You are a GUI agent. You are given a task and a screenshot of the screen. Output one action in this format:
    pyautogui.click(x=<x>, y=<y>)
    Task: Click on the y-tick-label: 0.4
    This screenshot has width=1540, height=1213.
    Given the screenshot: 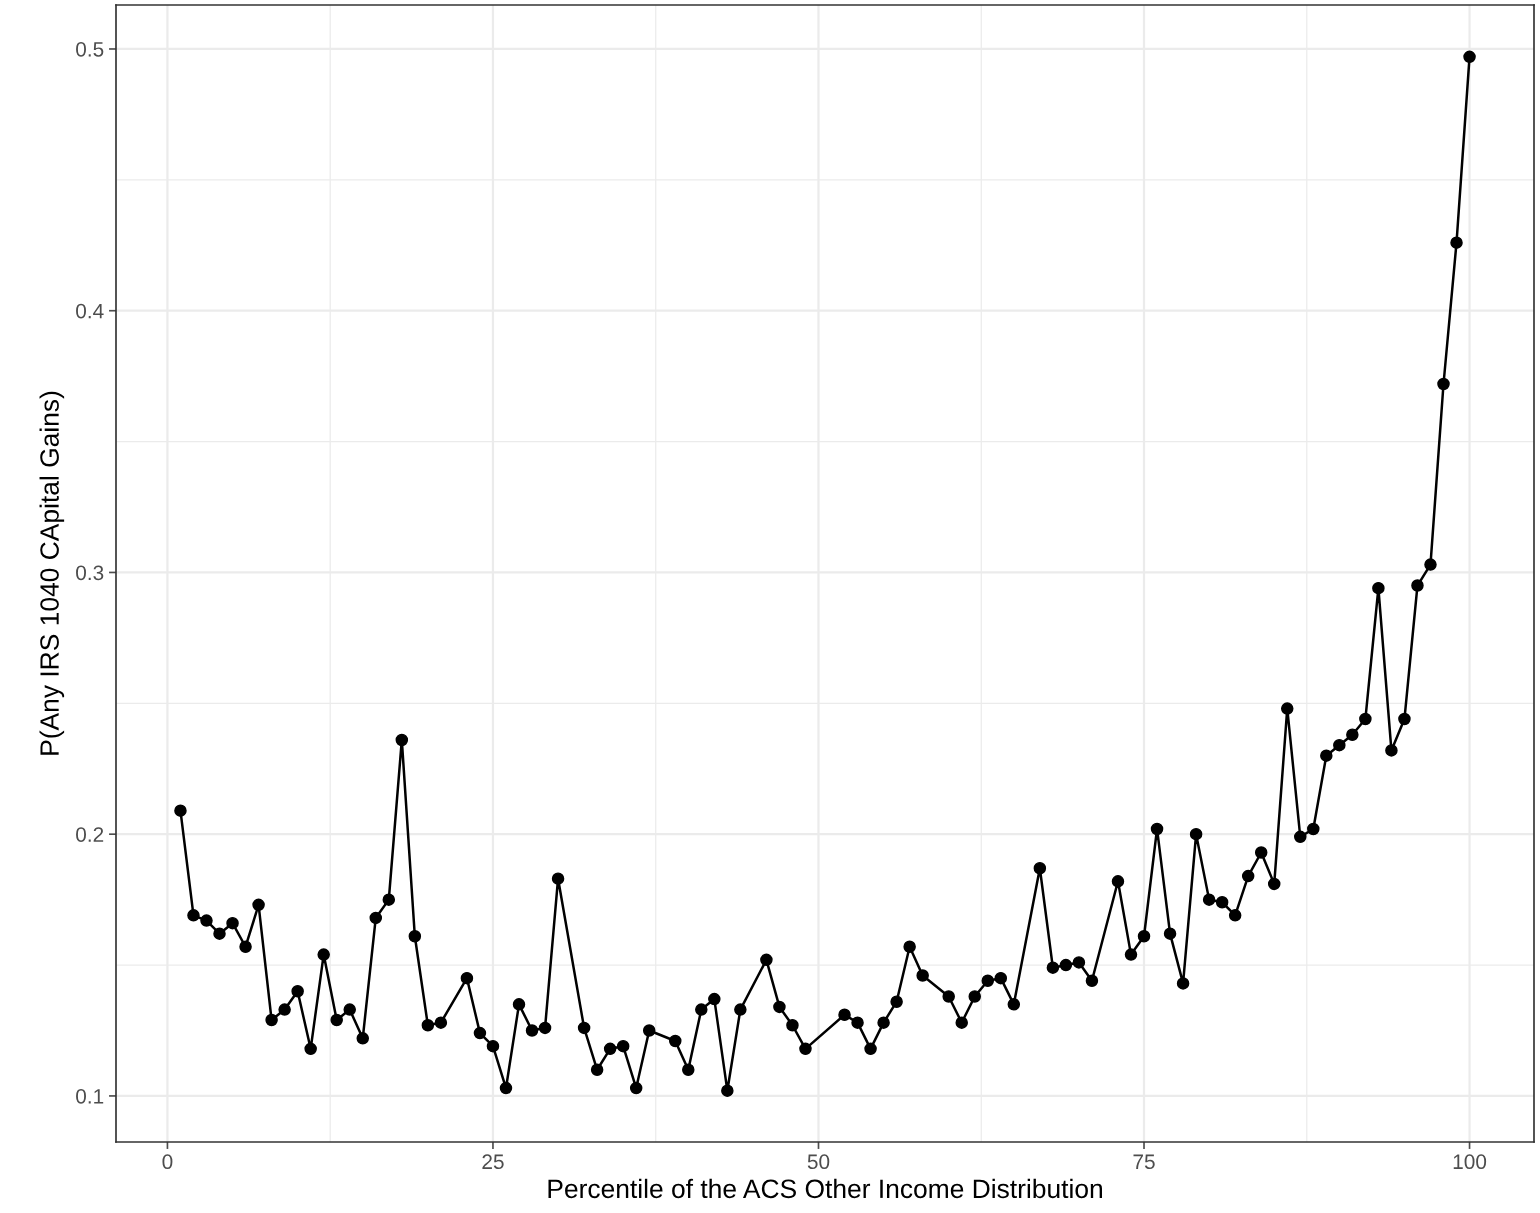 What is the action you would take?
    pyautogui.click(x=90, y=311)
    